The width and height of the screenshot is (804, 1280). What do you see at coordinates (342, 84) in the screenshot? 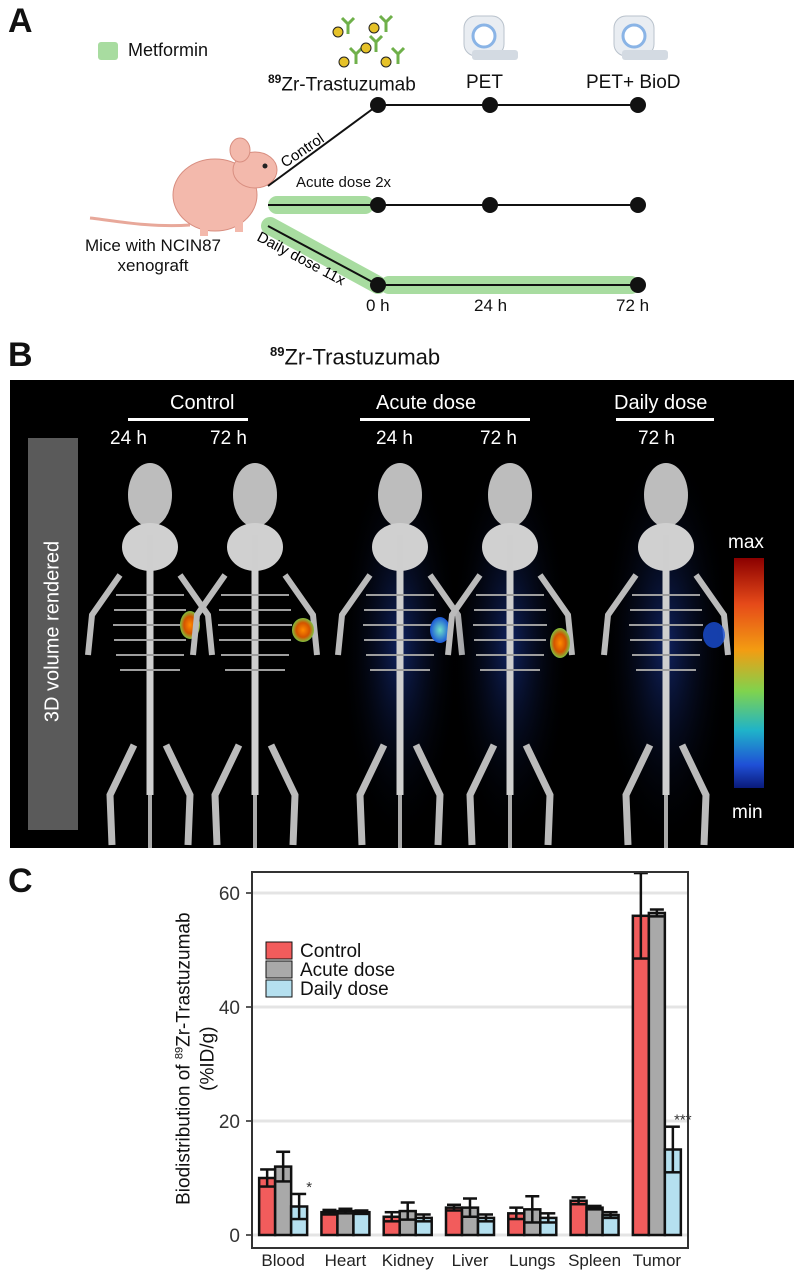
I see `compound-label: 89Zr-Trastuzumab` at bounding box center [342, 84].